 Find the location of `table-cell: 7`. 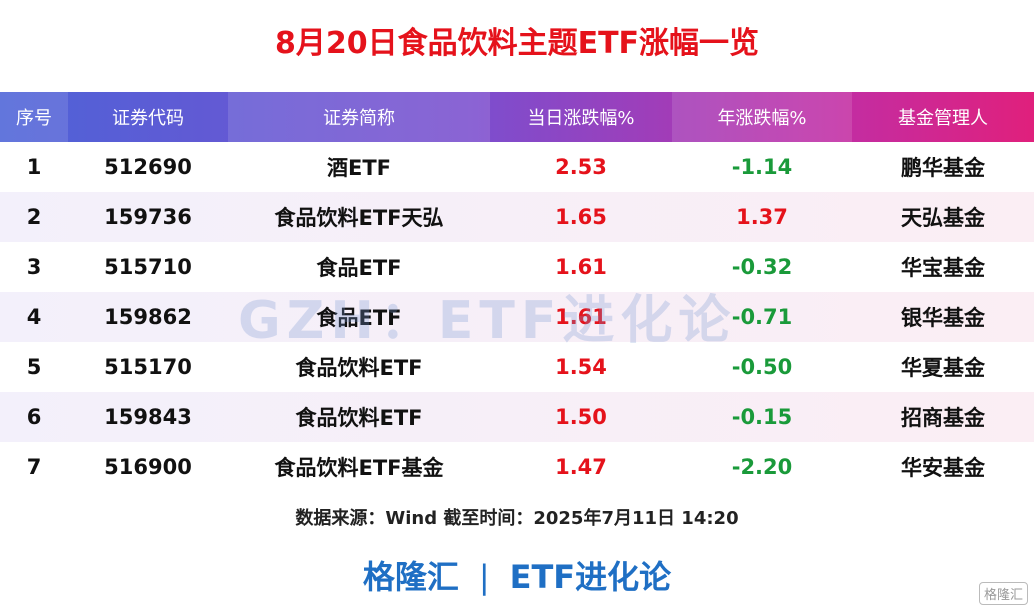

table-cell: 7 is located at coordinates (34, 467).